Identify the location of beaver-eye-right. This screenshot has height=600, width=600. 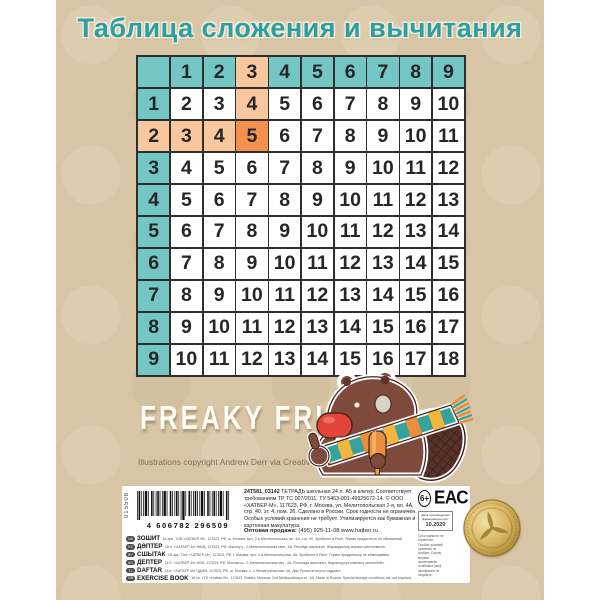
(383, 404).